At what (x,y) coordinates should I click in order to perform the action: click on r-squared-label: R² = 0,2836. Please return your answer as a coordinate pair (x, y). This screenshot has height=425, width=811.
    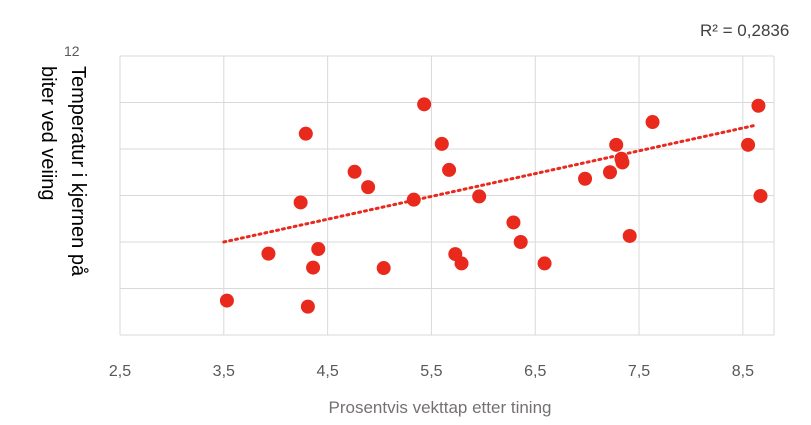
    Looking at the image, I should click on (744, 30).